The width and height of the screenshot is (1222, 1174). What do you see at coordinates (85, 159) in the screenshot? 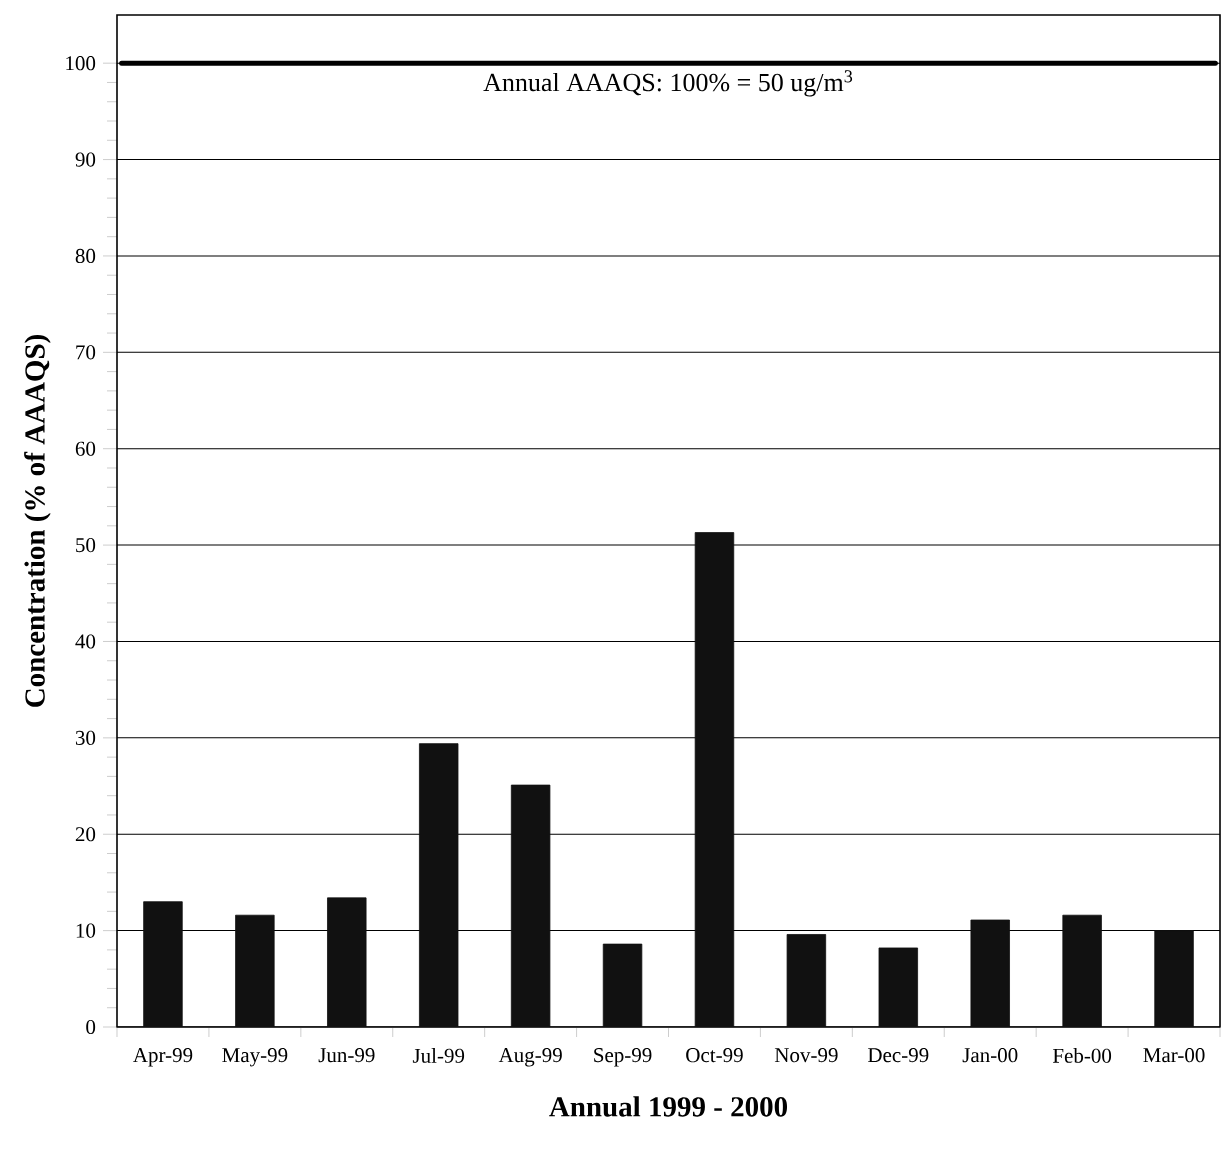
I see `y-tick-label: 90` at bounding box center [85, 159].